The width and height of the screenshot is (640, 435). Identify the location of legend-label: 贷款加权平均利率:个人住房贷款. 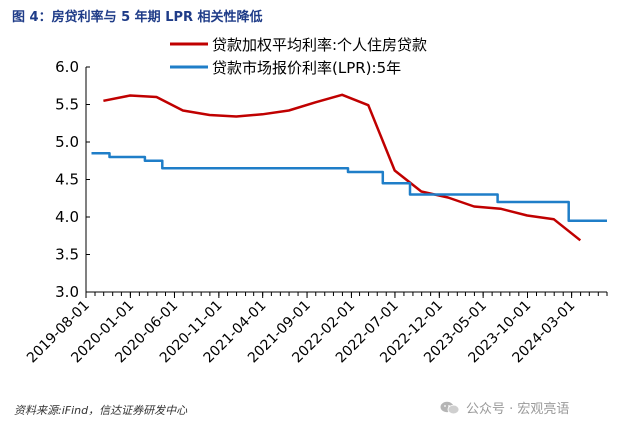
(319, 45).